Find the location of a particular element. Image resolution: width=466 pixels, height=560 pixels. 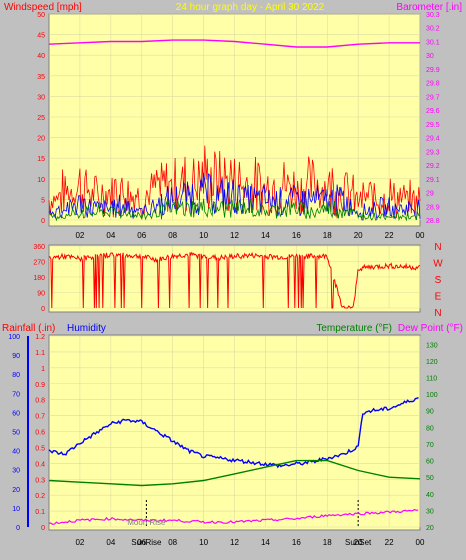

barometer-tick-label: 30 is located at coordinates (430, 56).